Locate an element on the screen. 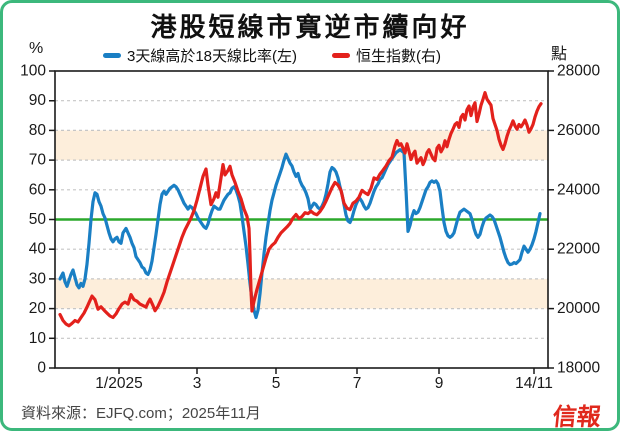  x-axis-tick-label: 3 is located at coordinates (197, 383).